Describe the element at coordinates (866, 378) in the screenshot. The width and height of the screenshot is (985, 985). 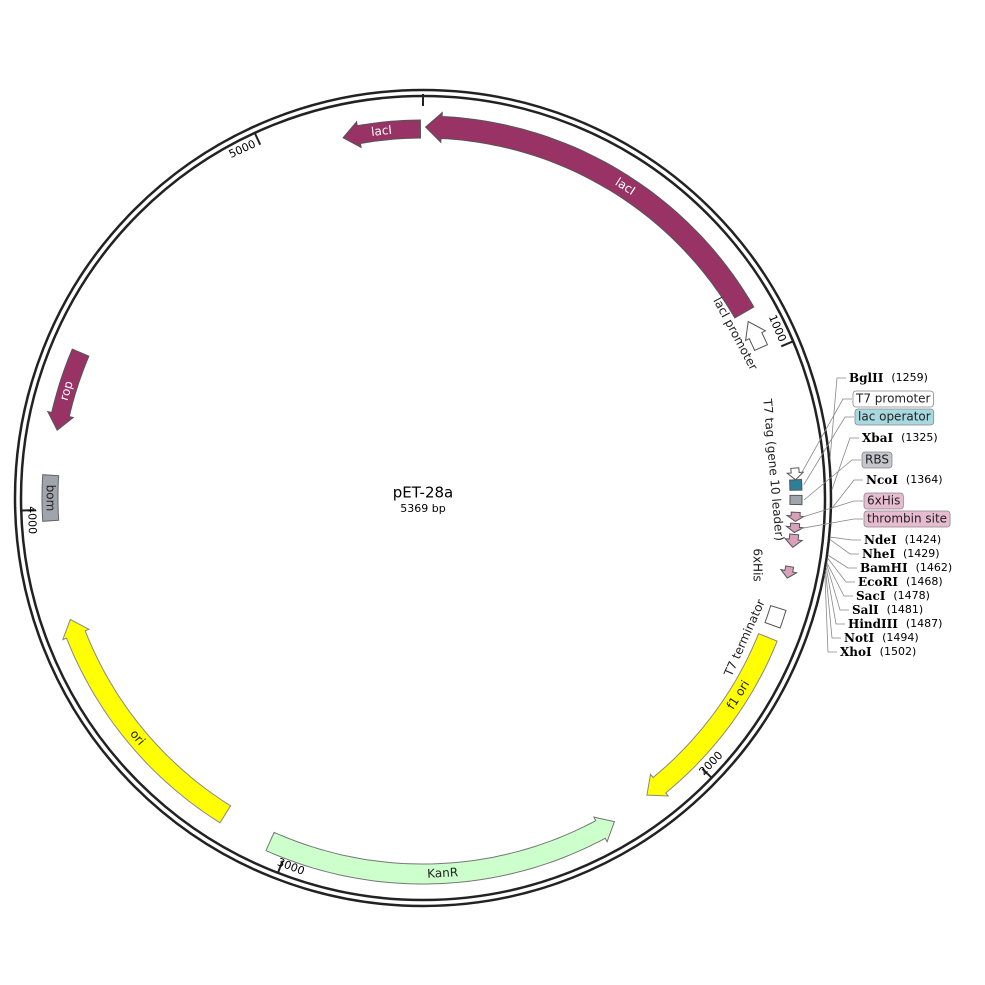
I see `site-name: BglII` at that location.